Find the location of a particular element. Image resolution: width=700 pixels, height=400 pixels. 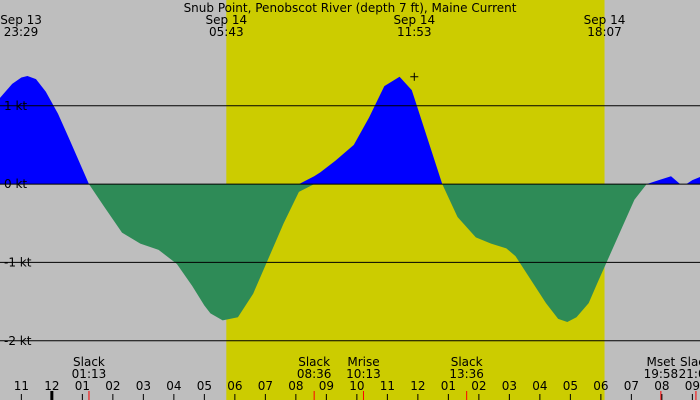

y-tick-label: -2 kt is located at coordinates (18, 341).